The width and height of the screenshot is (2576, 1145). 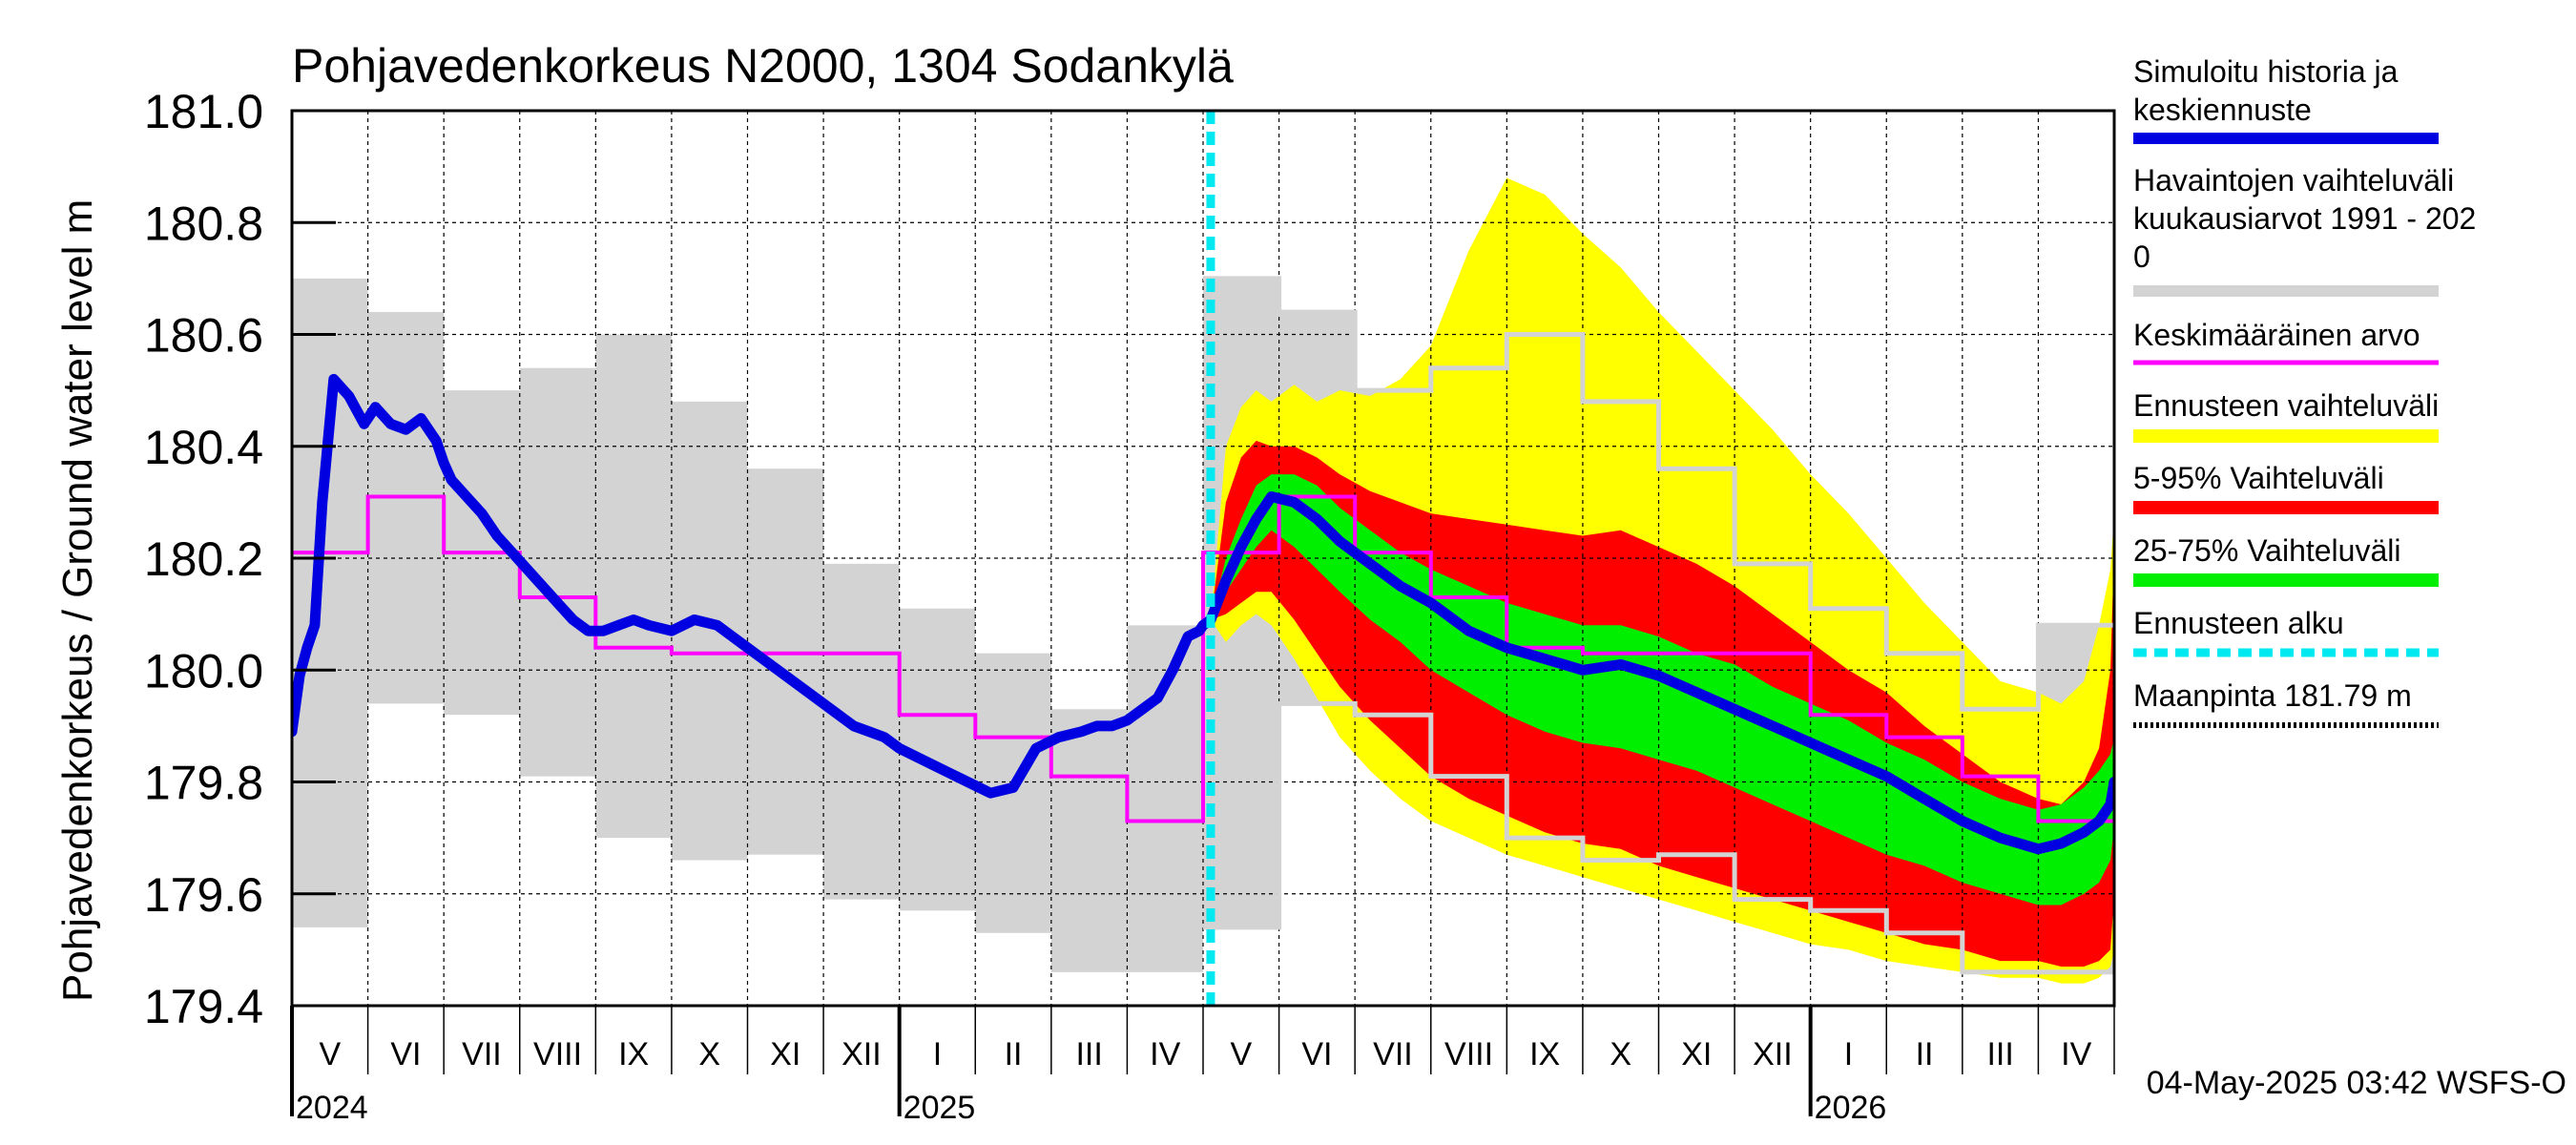 What do you see at coordinates (2356, 1083) in the screenshot?
I see `footer-timestamp: 04-May-2025 03:42 WSFS-O` at bounding box center [2356, 1083].